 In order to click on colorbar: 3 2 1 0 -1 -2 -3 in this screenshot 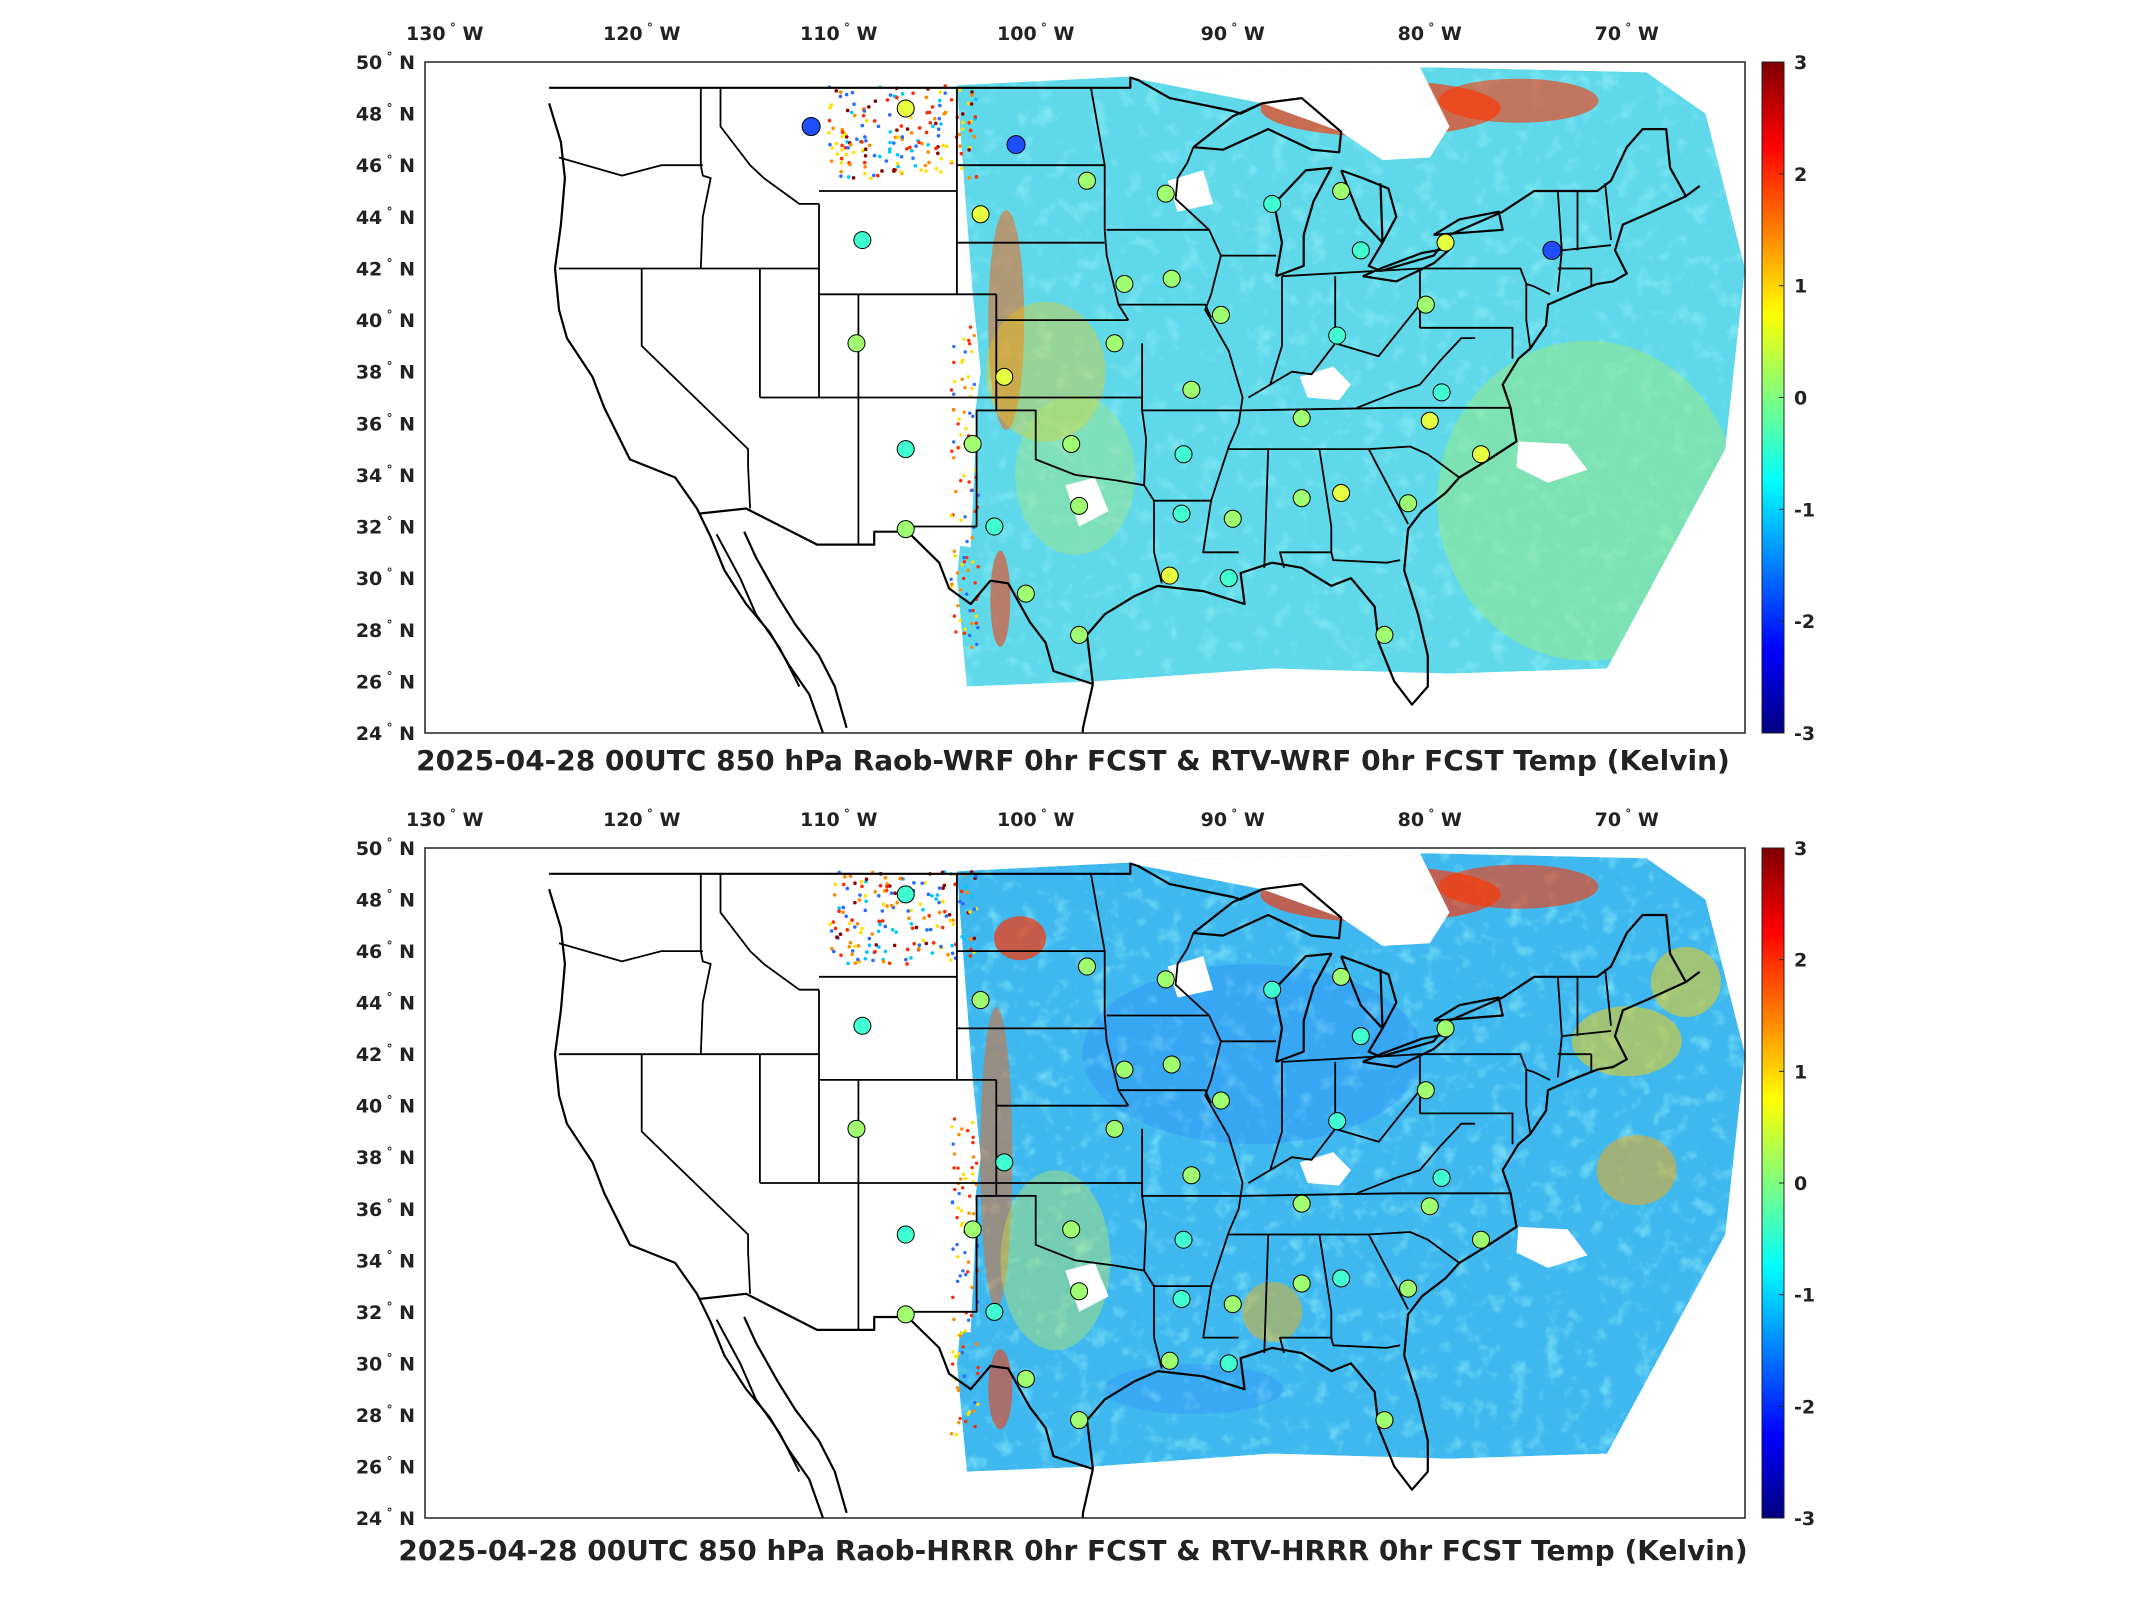, I will do `click(1788, 398)`.